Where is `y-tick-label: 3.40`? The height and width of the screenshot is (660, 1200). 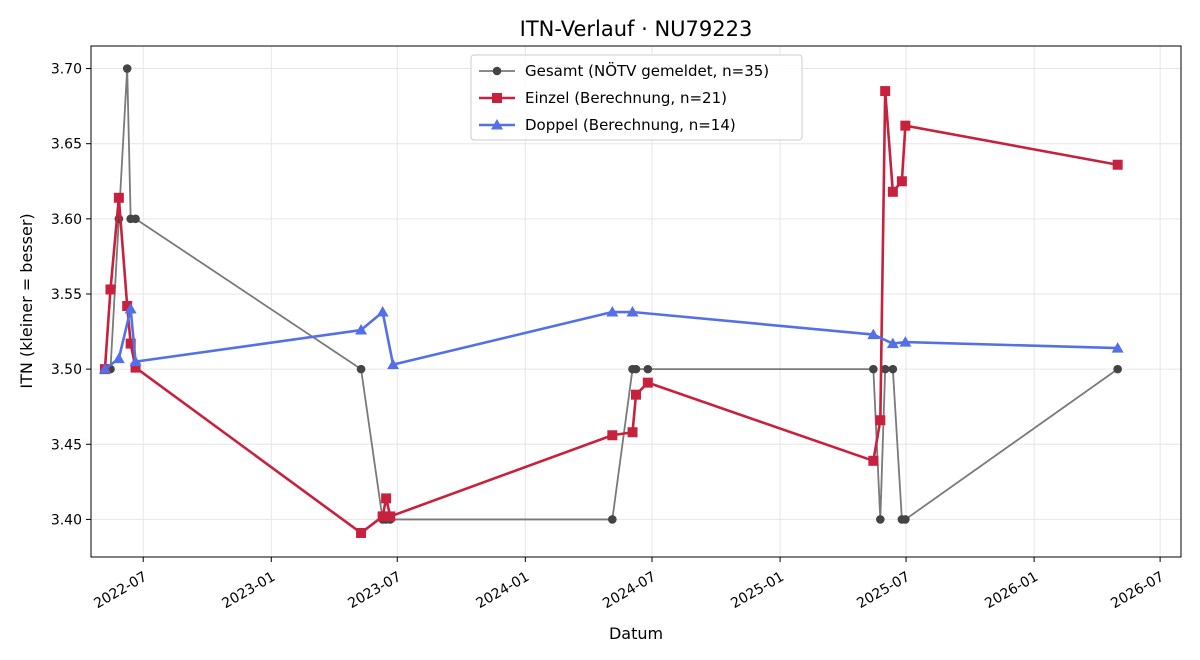 y-tick-label: 3.40 is located at coordinates (66, 520).